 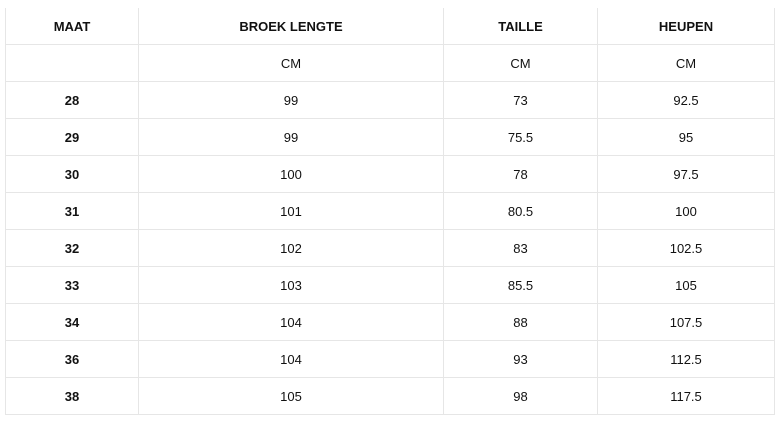 What do you see at coordinates (520, 248) in the screenshot?
I see `waist-cell: 83` at bounding box center [520, 248].